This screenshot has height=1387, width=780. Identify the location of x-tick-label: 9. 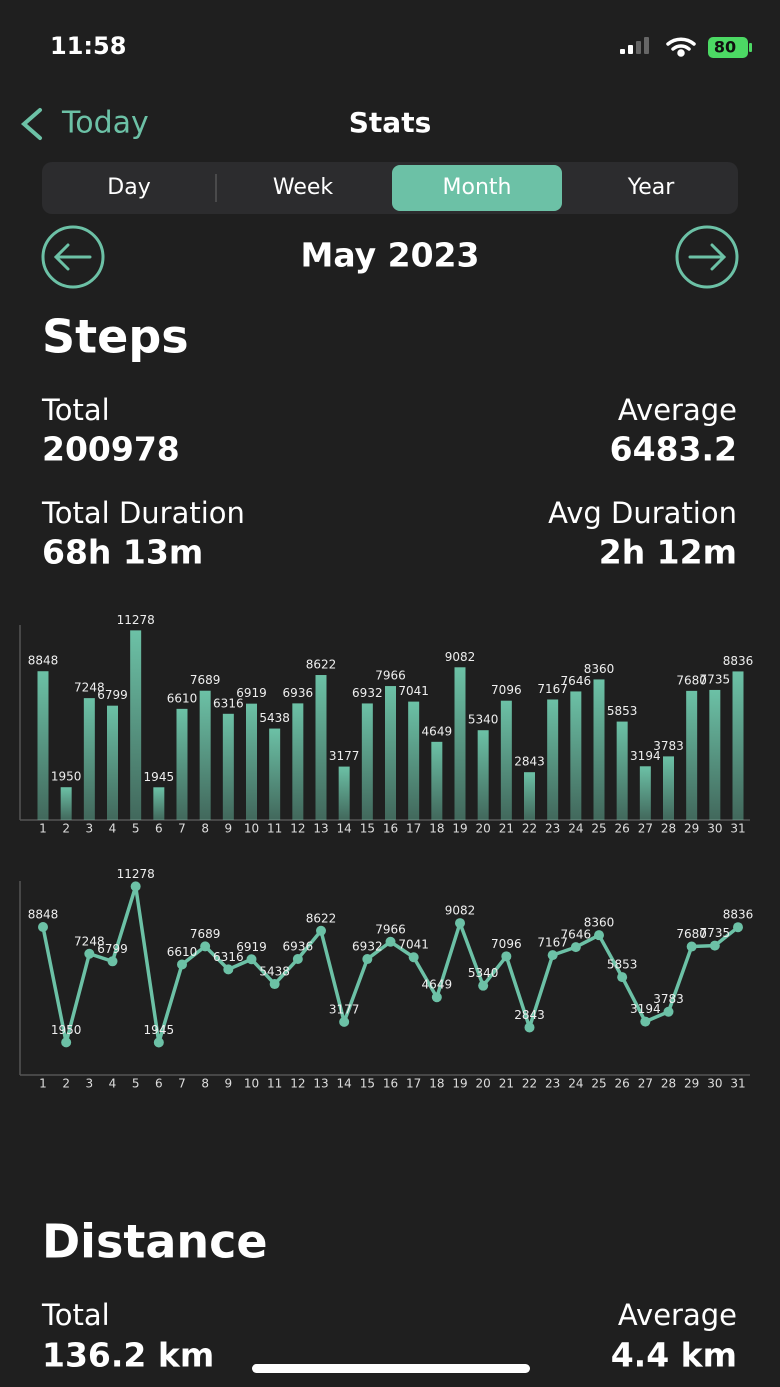
(229, 1084).